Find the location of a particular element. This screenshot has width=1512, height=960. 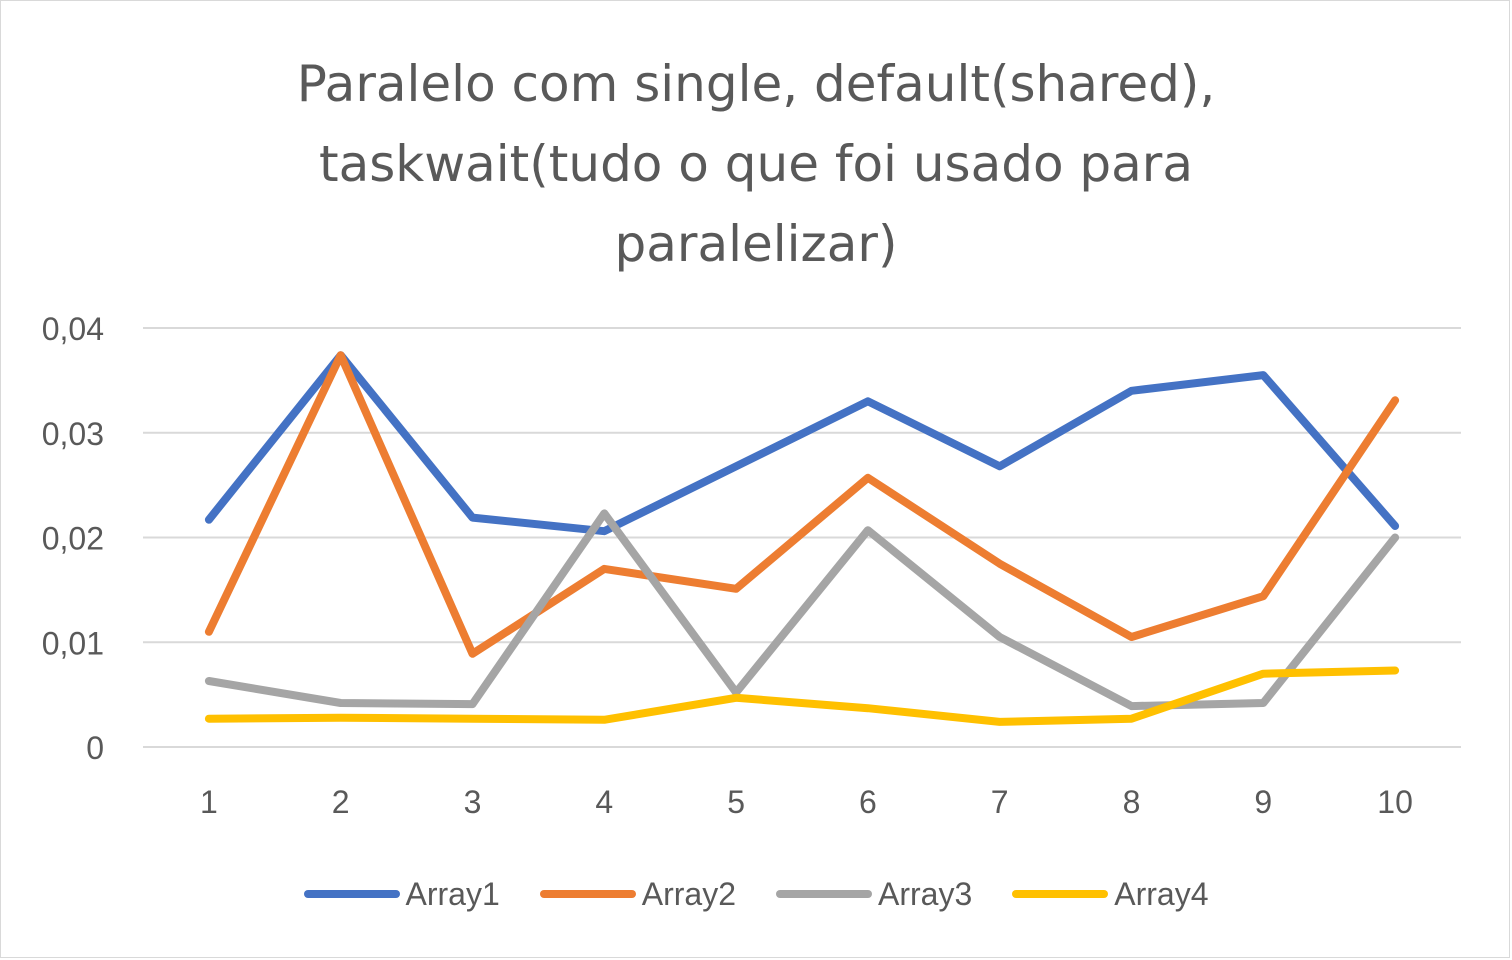

x-tick-label: 3 is located at coordinates (473, 802).